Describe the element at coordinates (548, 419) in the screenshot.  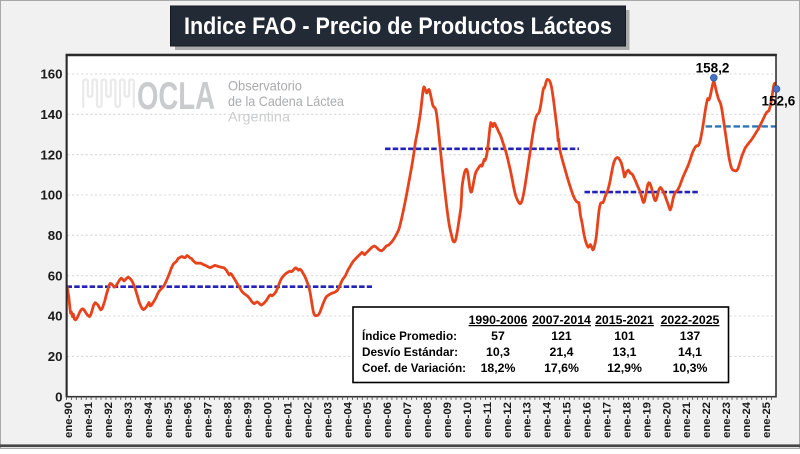
I see `svg-text: ene-14` at that location.